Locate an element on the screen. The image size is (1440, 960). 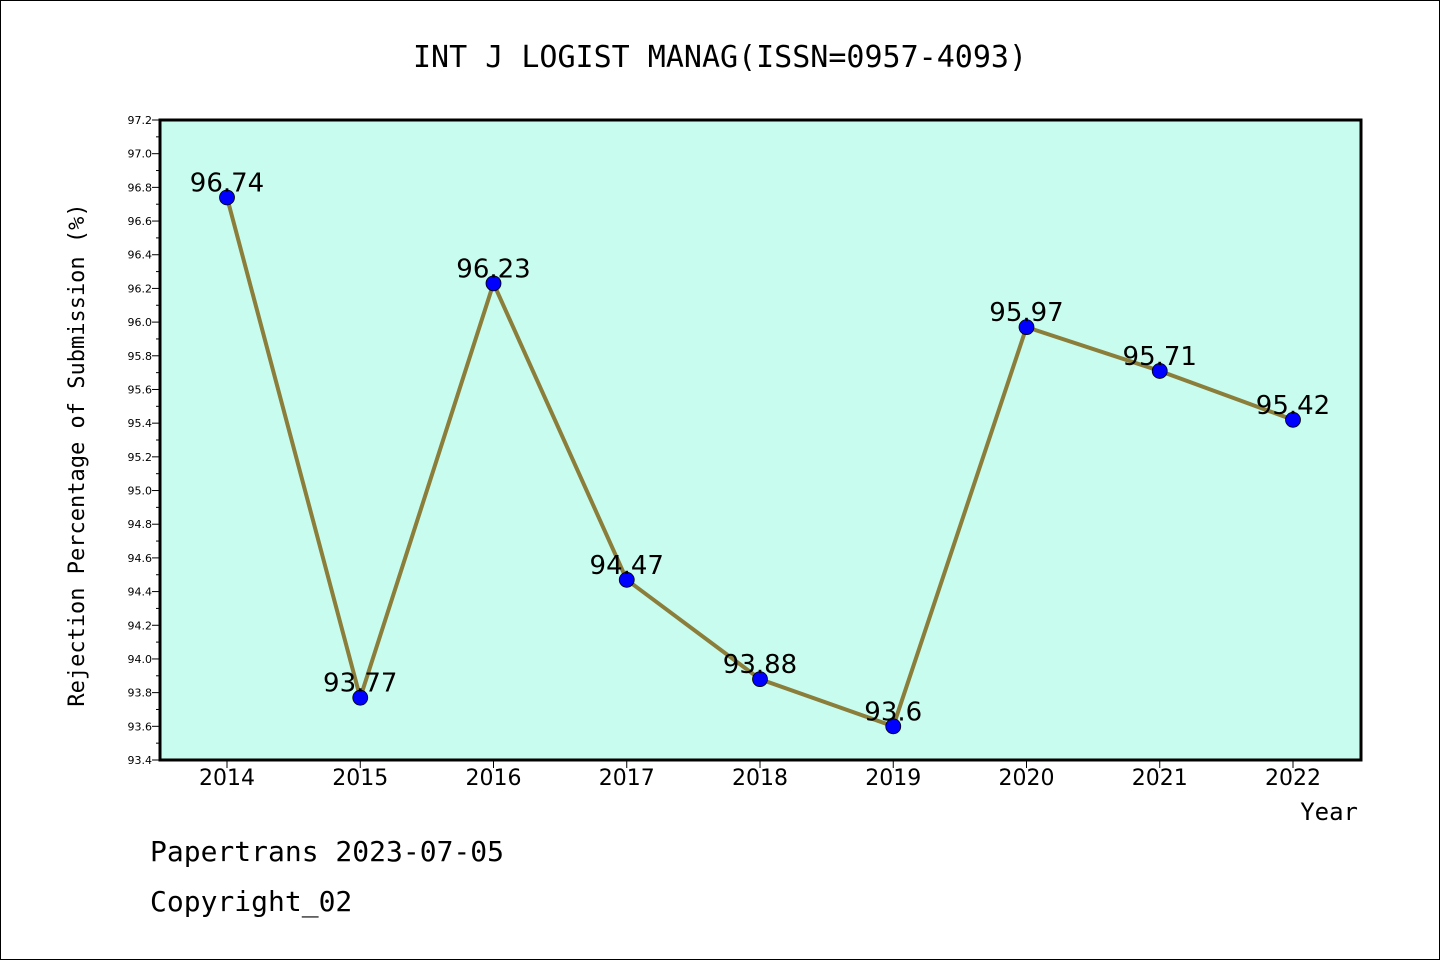
y-tick-label: 93.4 is located at coordinates (140, 760).